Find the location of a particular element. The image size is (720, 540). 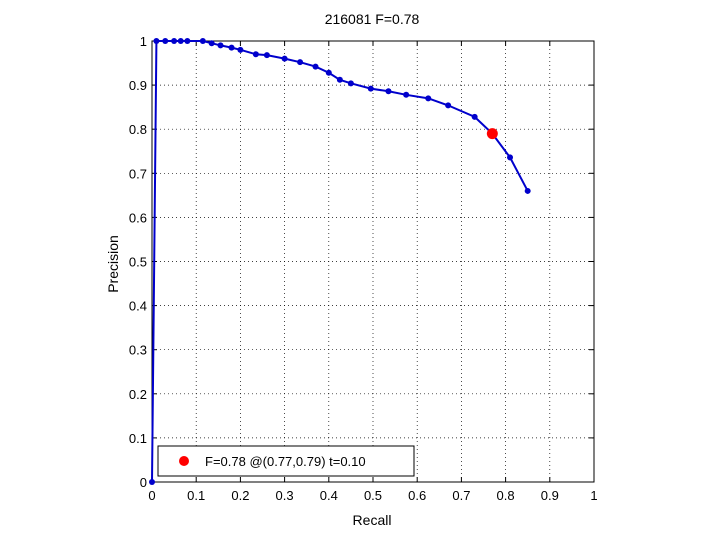

y-tick-label: 0.6 is located at coordinates (138, 217).